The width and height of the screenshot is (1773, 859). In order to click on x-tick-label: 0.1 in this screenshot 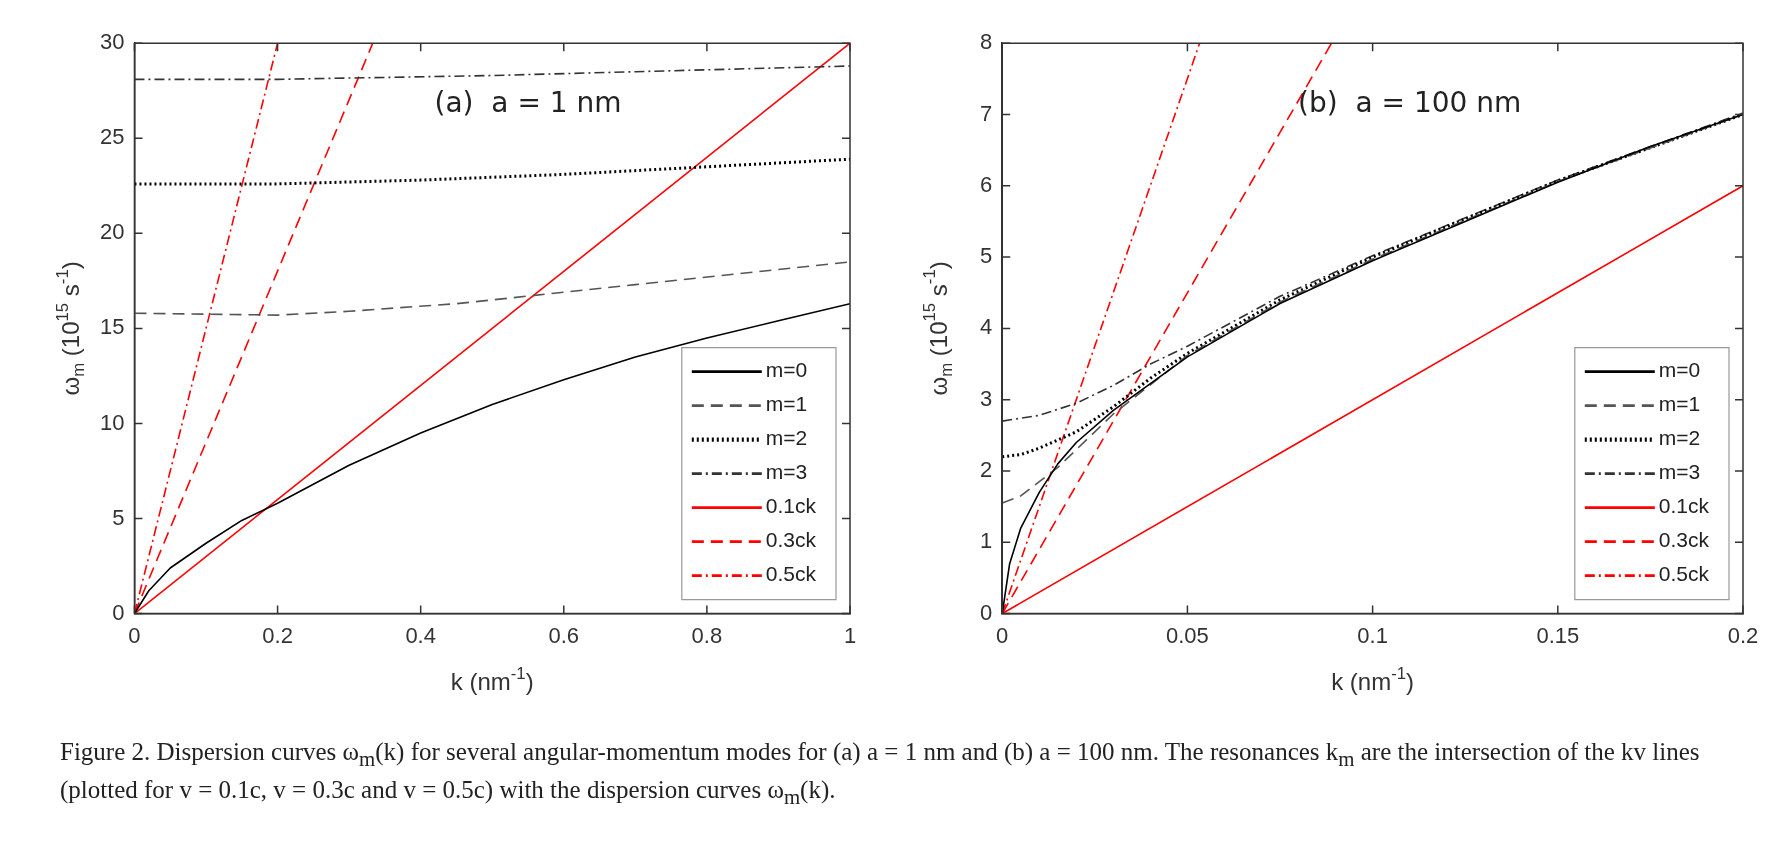, I will do `click(1372, 635)`.